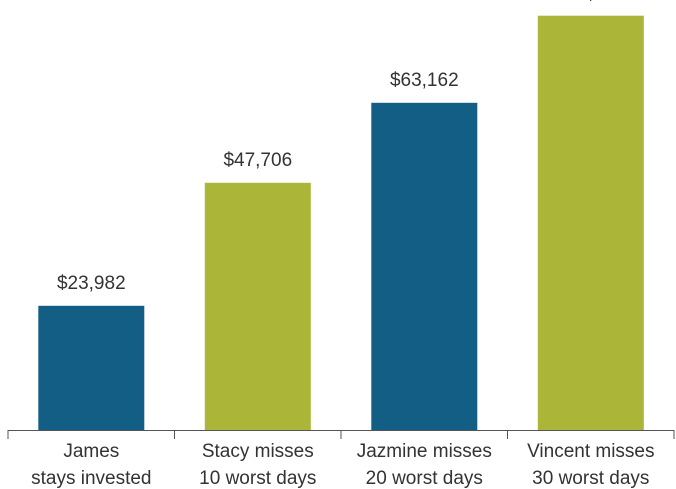 The width and height of the screenshot is (676, 489). I want to click on category-label-2-line-1: Stacy misses, so click(258, 451).